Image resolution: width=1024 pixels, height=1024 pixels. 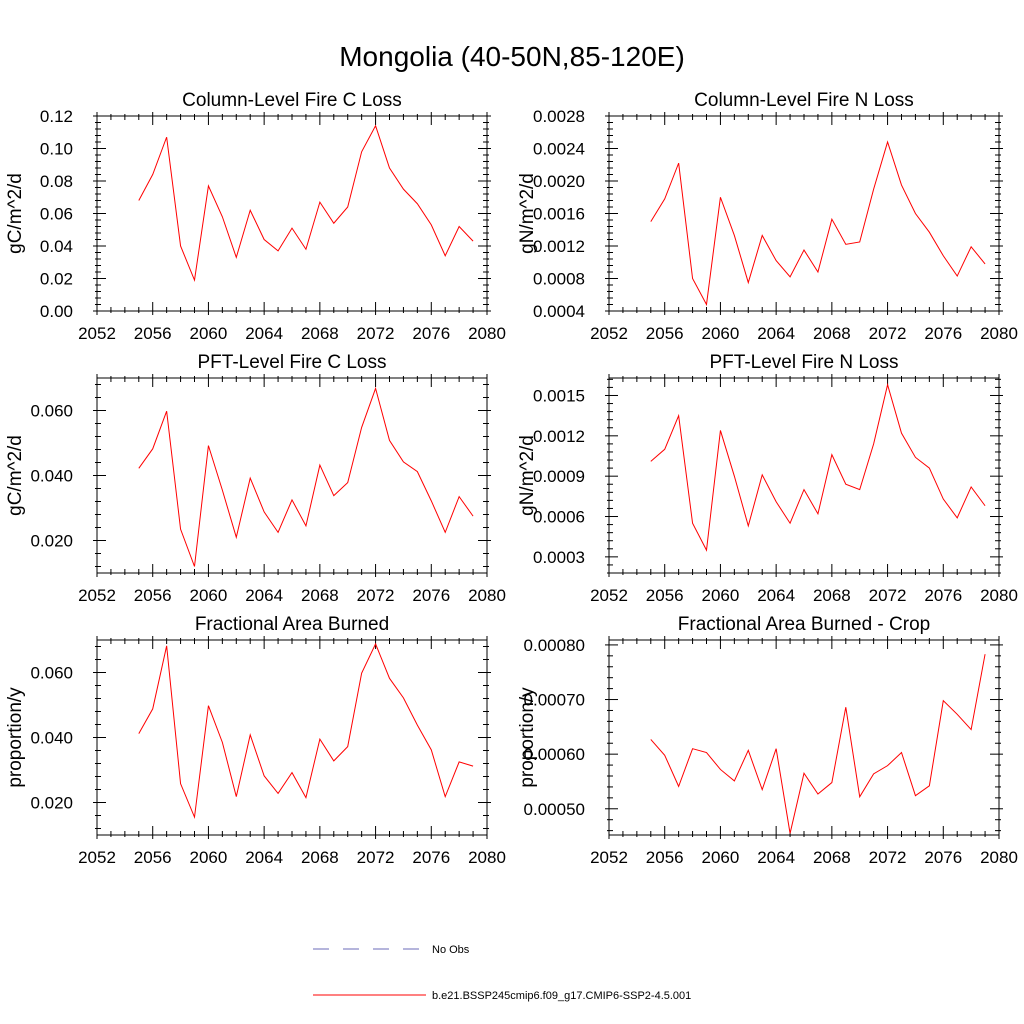 I want to click on y-tick-label: 0.0003, so click(x=559, y=557).